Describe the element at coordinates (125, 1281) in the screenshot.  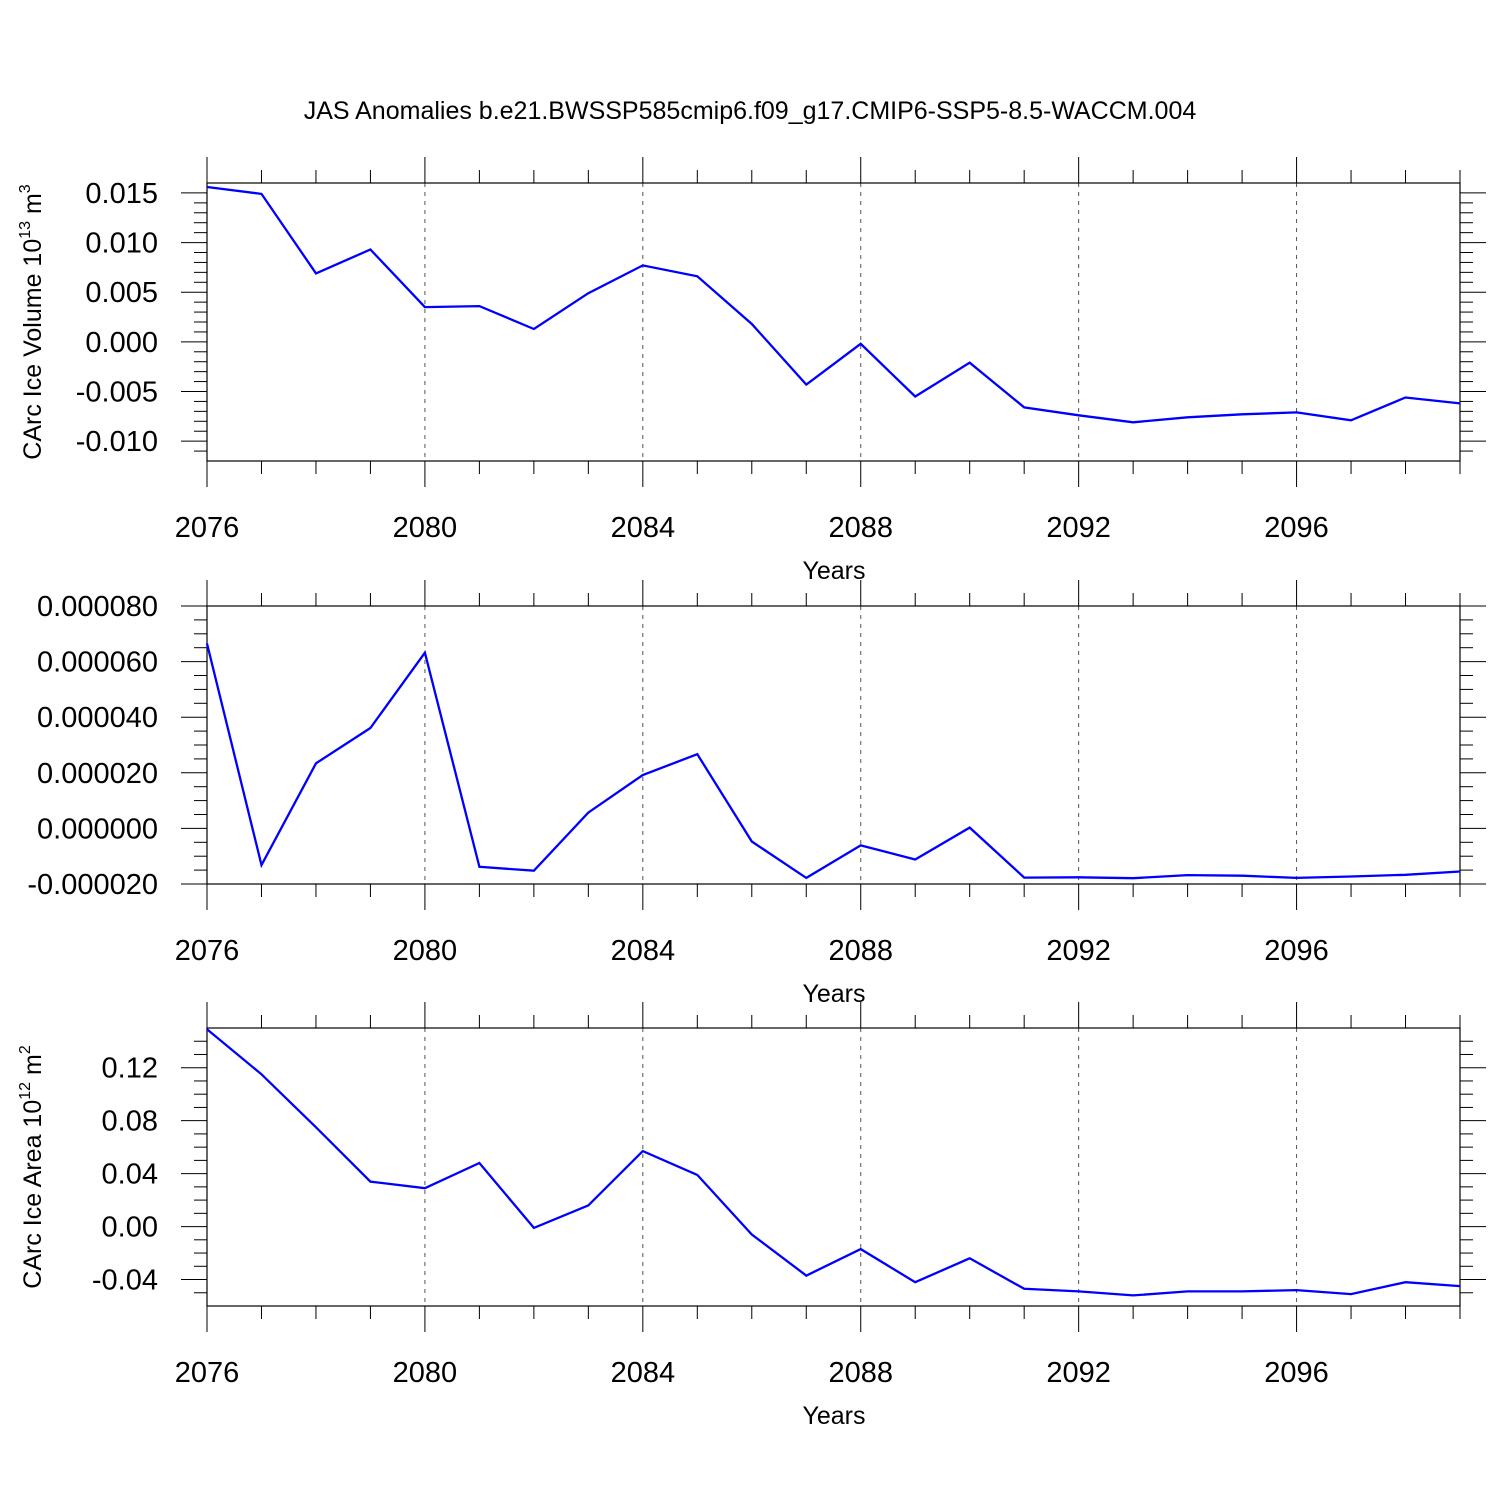
I see `y-tick-label: -0.04` at that location.